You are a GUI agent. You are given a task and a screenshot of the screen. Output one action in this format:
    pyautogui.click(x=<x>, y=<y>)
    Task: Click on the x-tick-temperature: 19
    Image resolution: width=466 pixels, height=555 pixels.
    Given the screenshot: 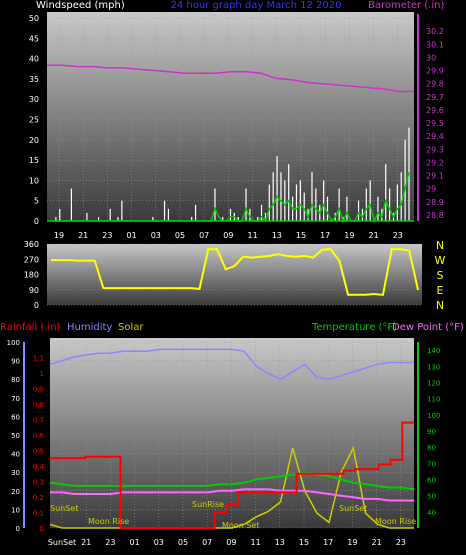 What is the action you would take?
    pyautogui.click(x=352, y=542)
    